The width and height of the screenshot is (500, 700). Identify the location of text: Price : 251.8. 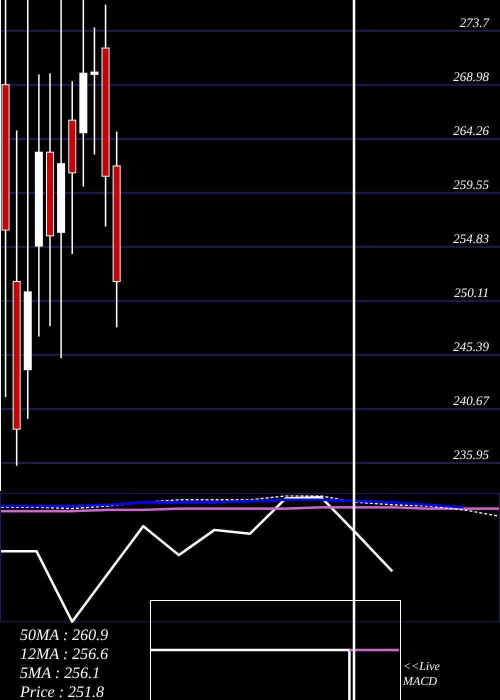
(61, 692).